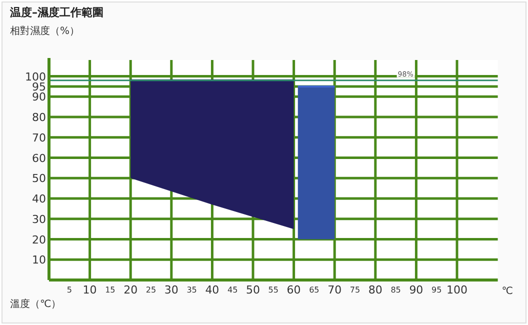 The width and height of the screenshot is (528, 325). Describe the element at coordinates (89, 290) in the screenshot. I see `x-tick-label: 10` at that location.